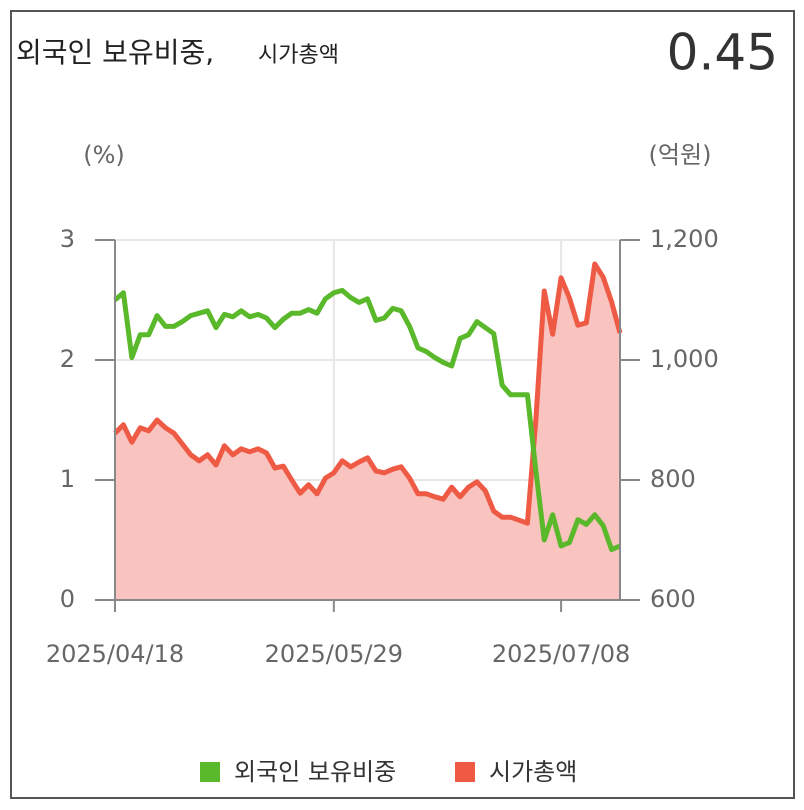 The image size is (804, 810). I want to click on chart-subtitle: 시가총액, so click(298, 55).